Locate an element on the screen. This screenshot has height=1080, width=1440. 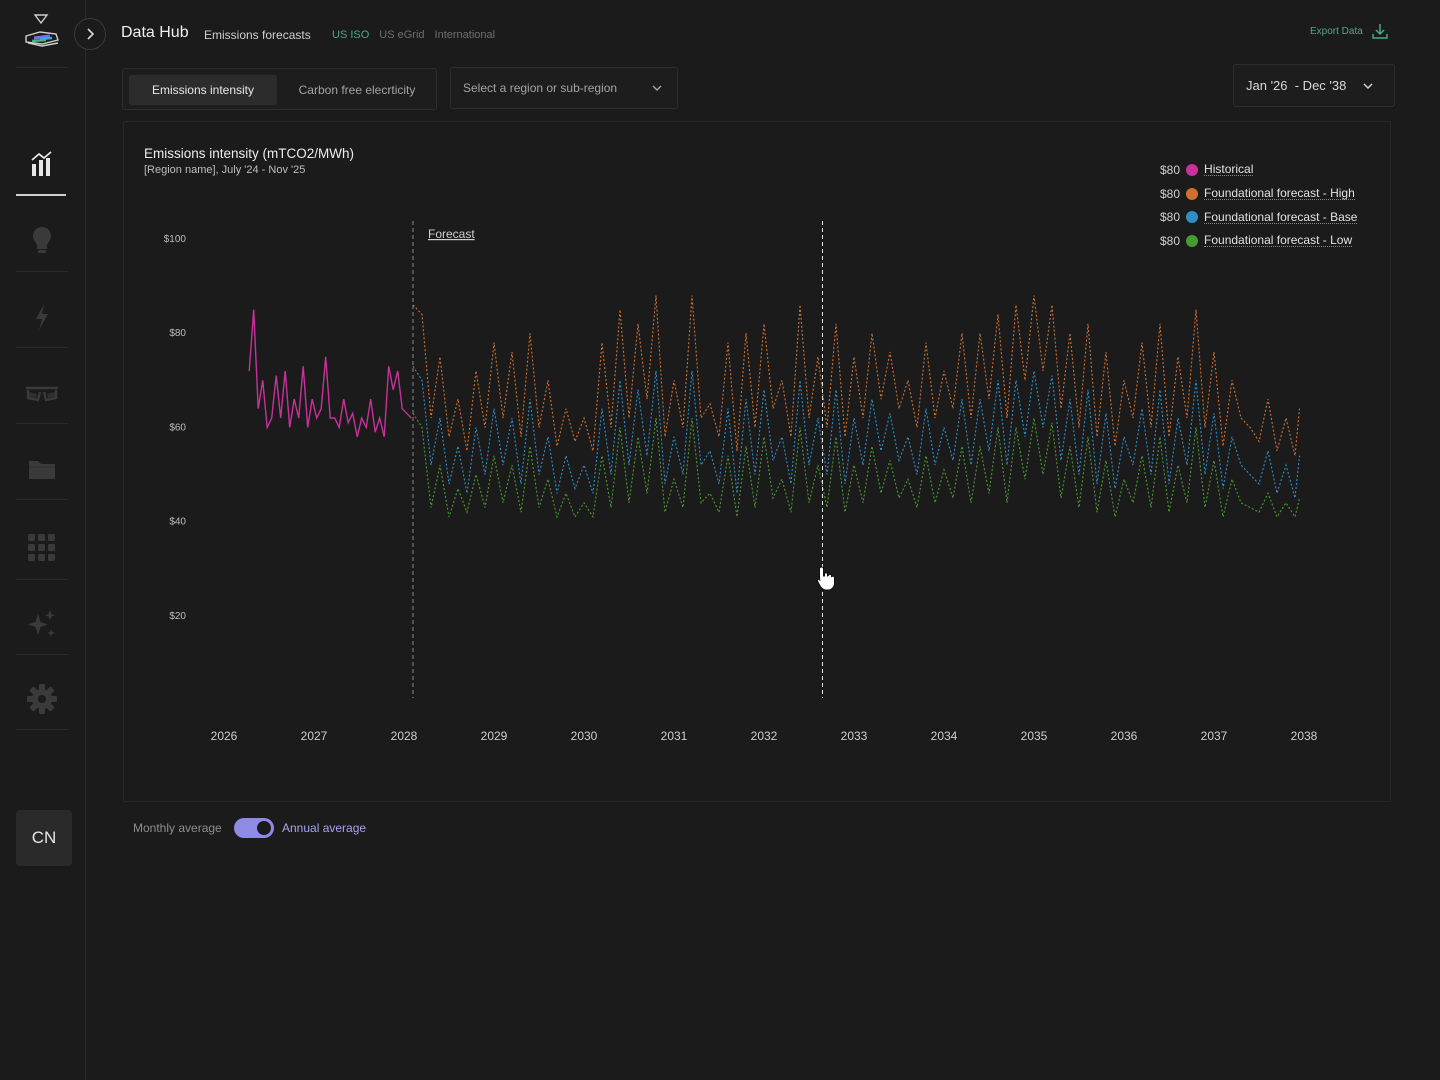
tab-international: International is located at coordinates (465, 35).